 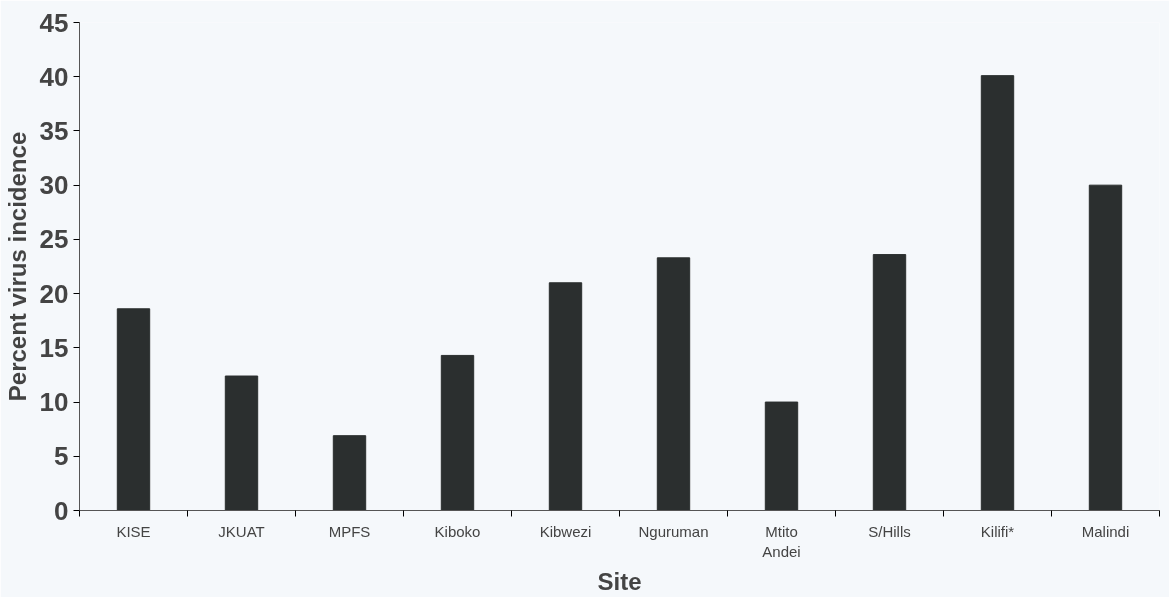 What do you see at coordinates (673, 531) in the screenshot?
I see `x-tick-label: Nguruman` at bounding box center [673, 531].